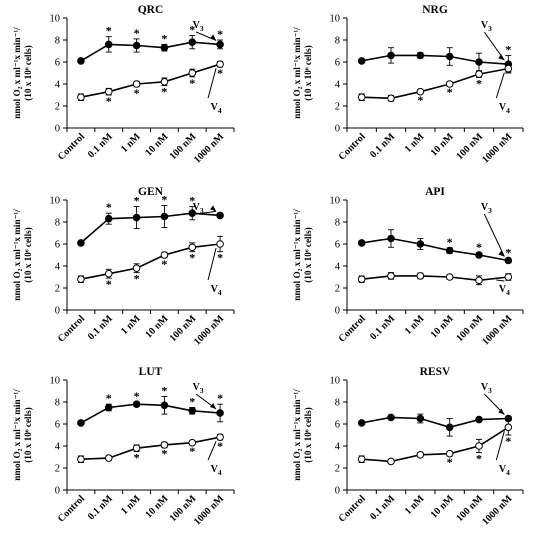 Image resolution: width=550 pixels, height=537 pixels. I want to click on chart-title: API, so click(435, 192).